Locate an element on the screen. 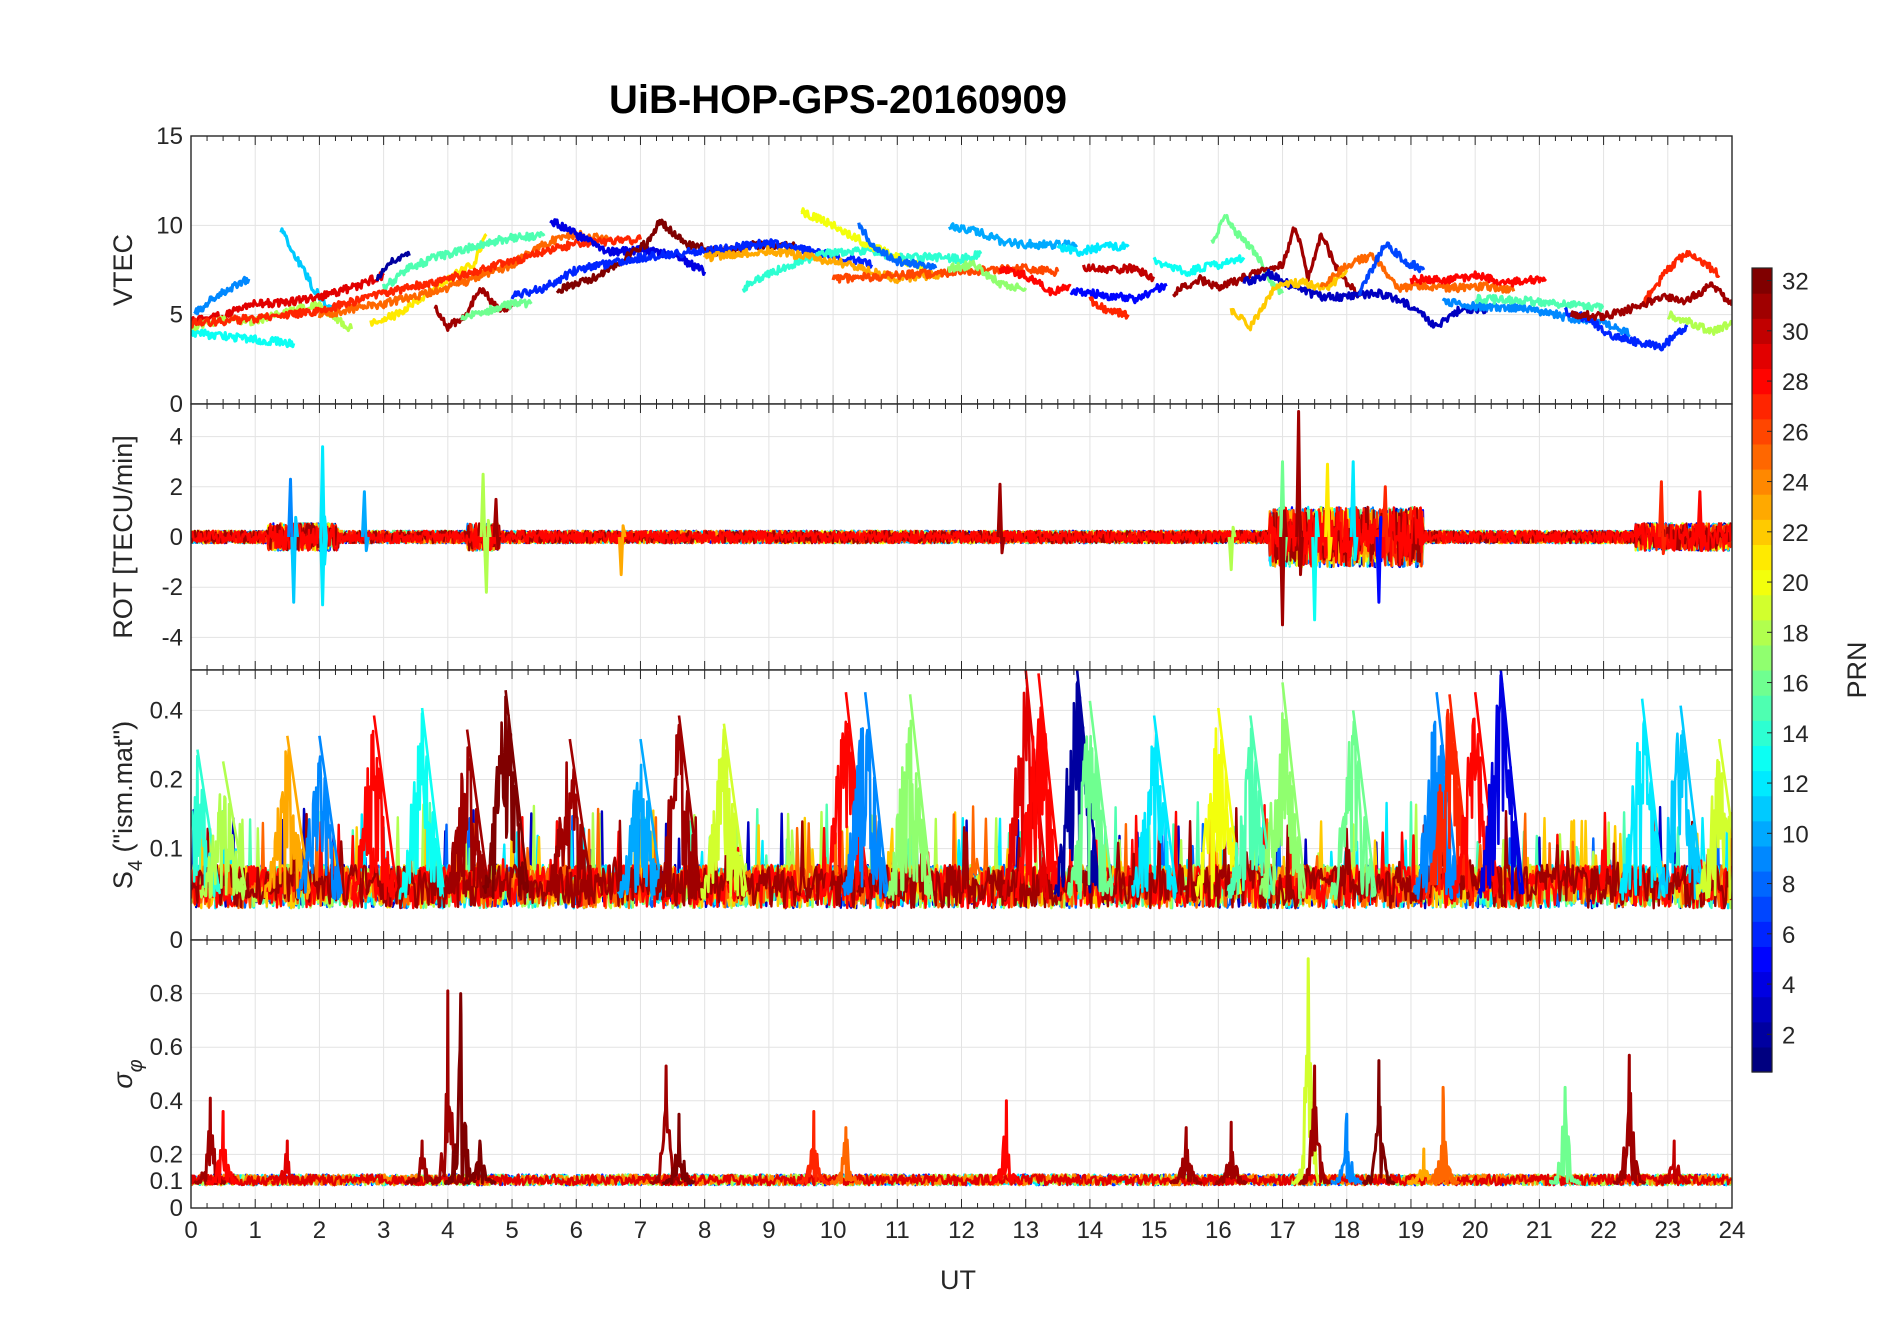 The height and width of the screenshot is (1330, 1902). panel-1-ytick-label: 0 is located at coordinates (176, 404).